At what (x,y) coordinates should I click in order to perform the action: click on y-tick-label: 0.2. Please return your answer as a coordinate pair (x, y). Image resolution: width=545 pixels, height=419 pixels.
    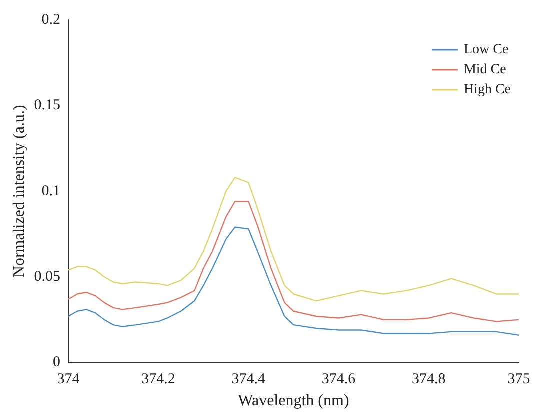
    Looking at the image, I should click on (51, 20).